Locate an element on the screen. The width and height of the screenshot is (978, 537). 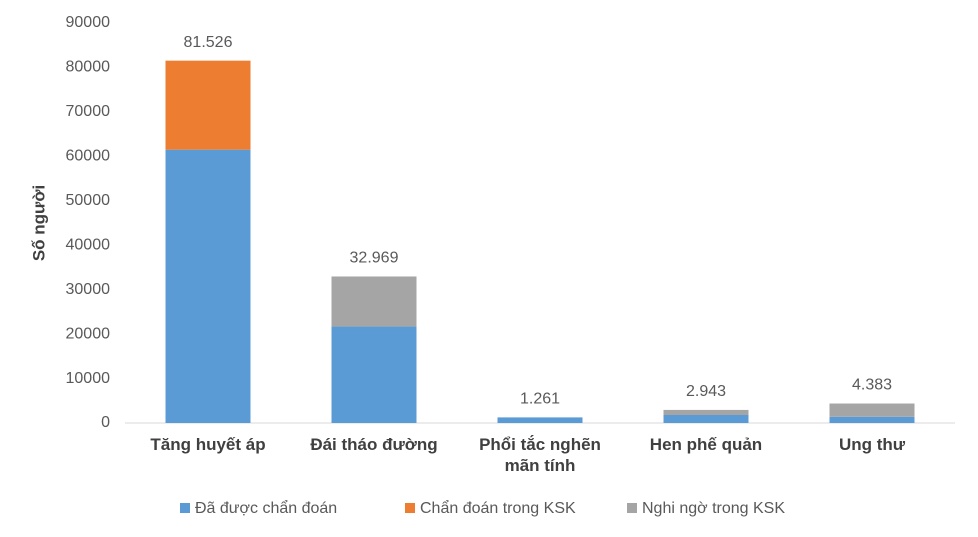
legend-label: Nghi ngờ trong KSK is located at coordinates (713, 508).